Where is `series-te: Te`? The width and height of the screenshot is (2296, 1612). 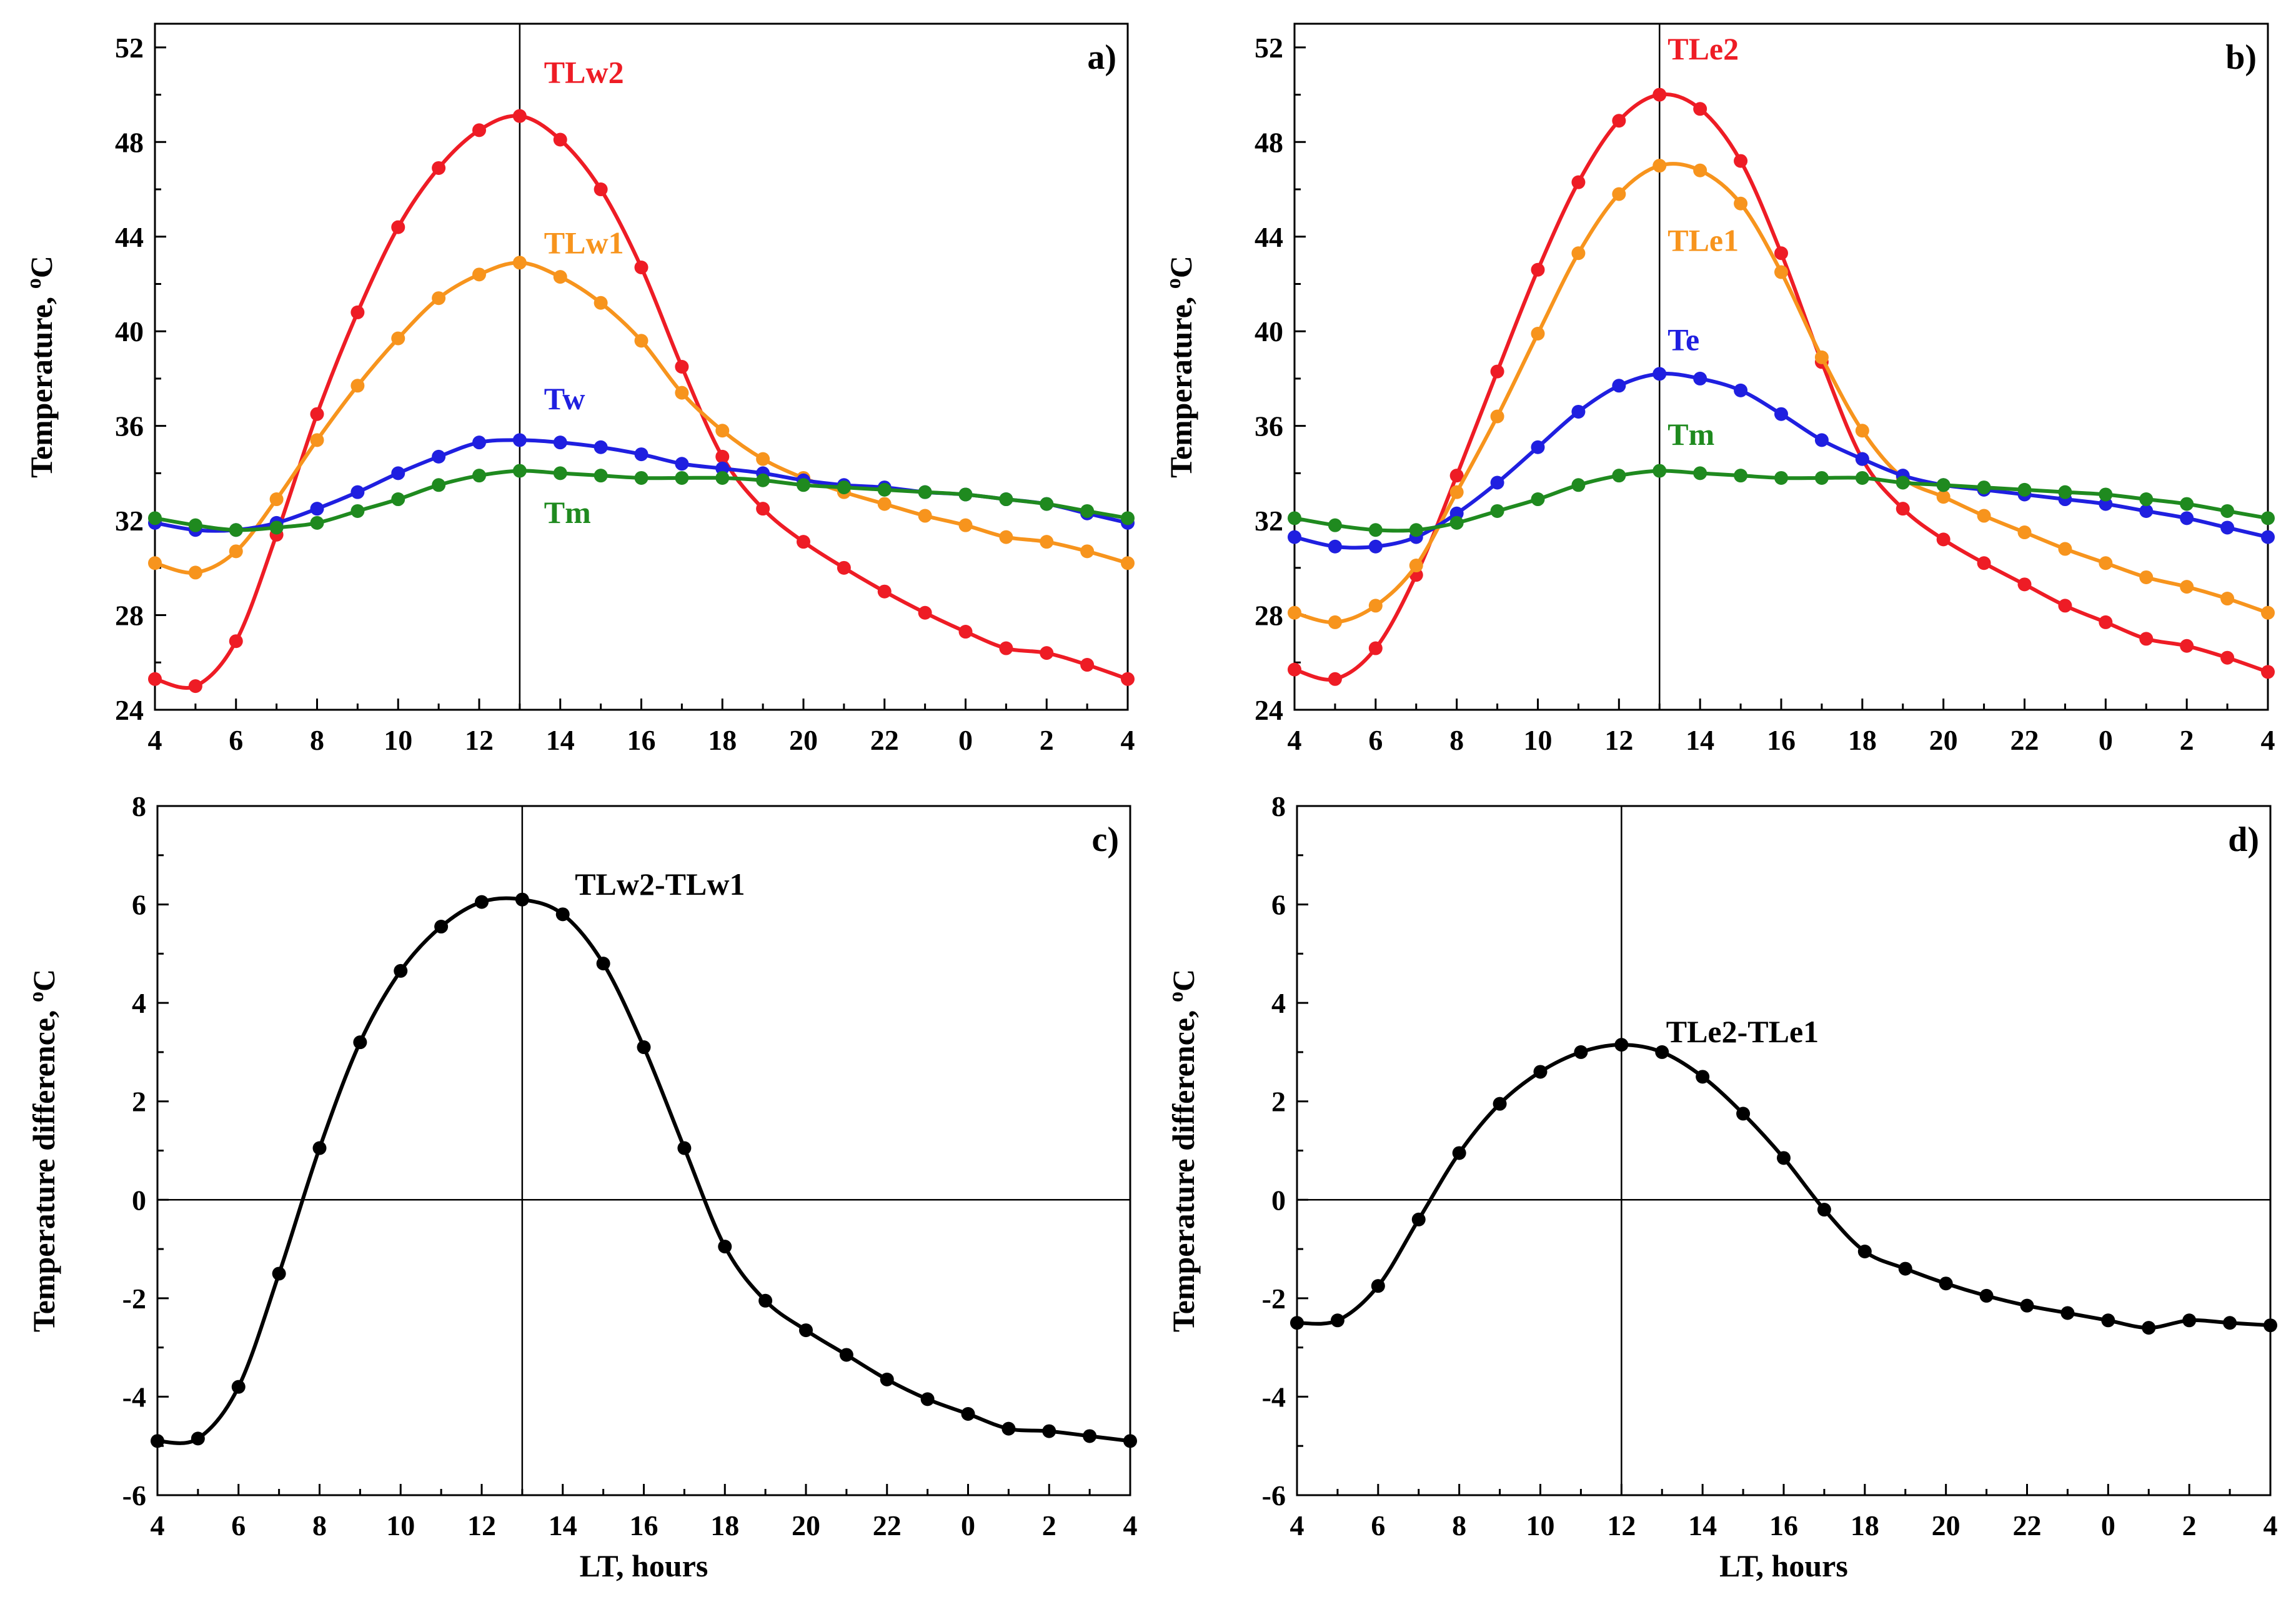 series-te: Te is located at coordinates (1781, 438).